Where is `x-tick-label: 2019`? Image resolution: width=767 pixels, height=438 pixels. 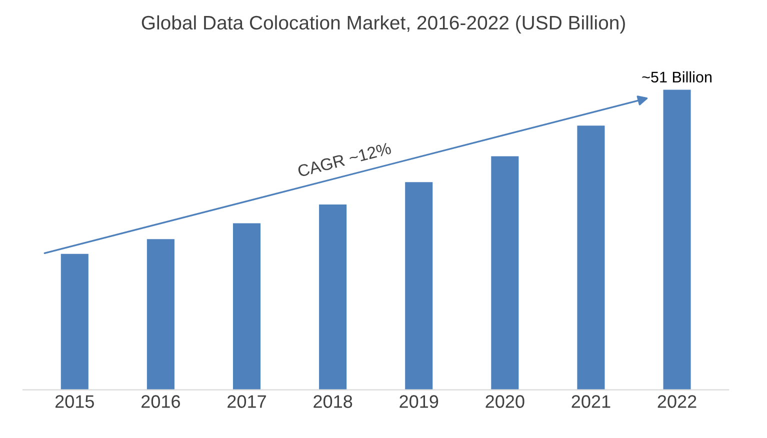 x-tick-label: 2019 is located at coordinates (419, 401).